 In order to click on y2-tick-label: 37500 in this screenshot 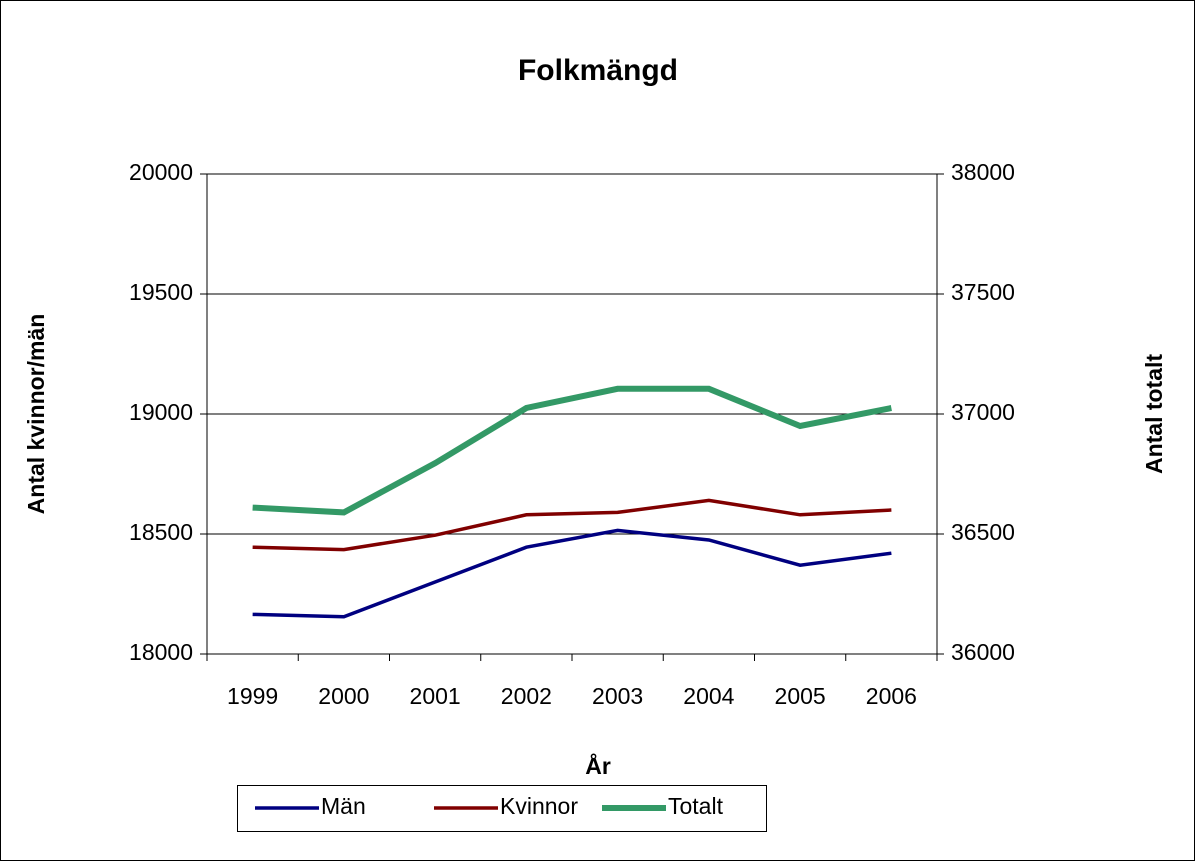, I will do `click(983, 292)`.